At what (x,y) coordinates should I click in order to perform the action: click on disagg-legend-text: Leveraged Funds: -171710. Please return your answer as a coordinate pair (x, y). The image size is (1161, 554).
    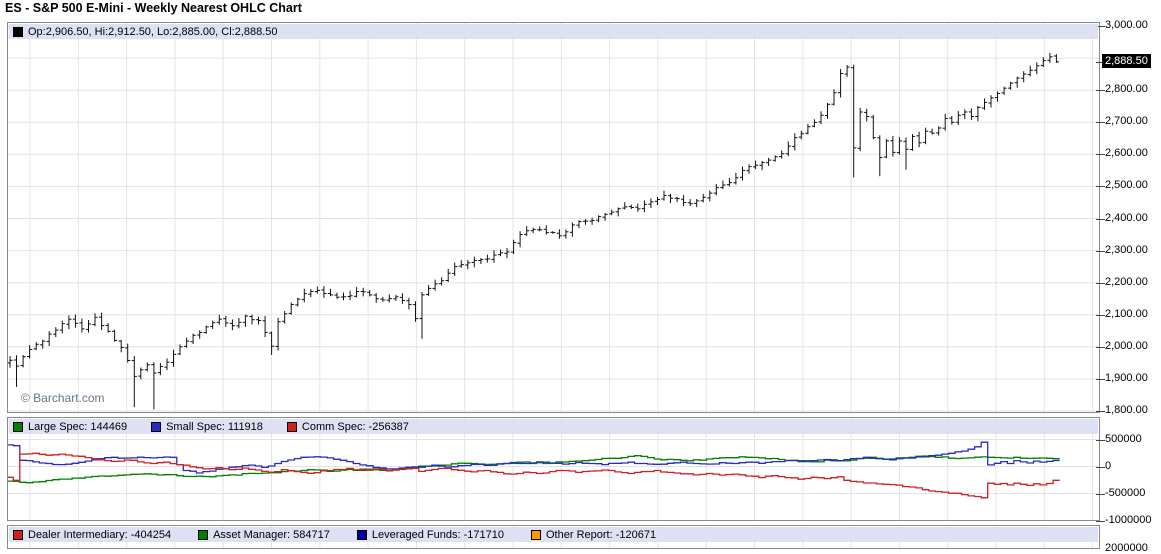
    Looking at the image, I should click on (437, 534).